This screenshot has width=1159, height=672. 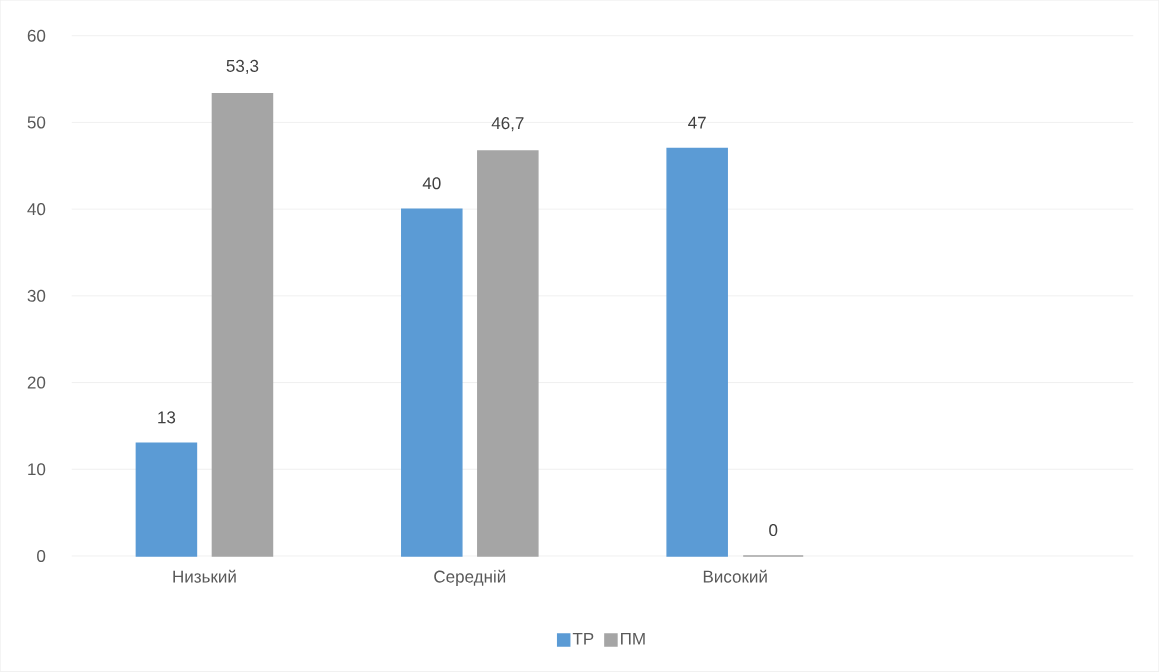 What do you see at coordinates (36, 209) in the screenshot?
I see `y-tick-label: 40` at bounding box center [36, 209].